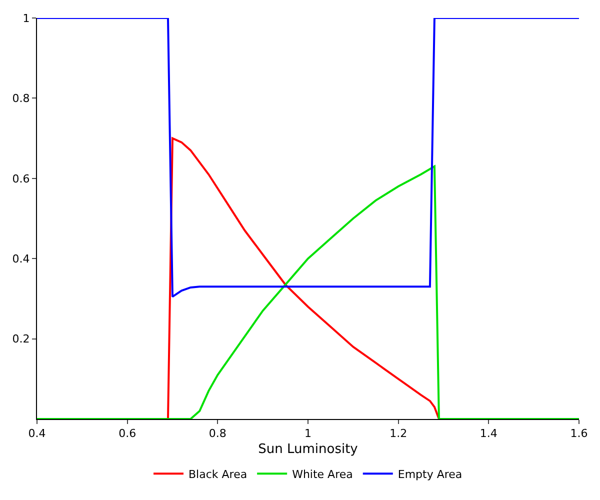  I want to click on y-tick-label: 0.8, so click(21, 99).